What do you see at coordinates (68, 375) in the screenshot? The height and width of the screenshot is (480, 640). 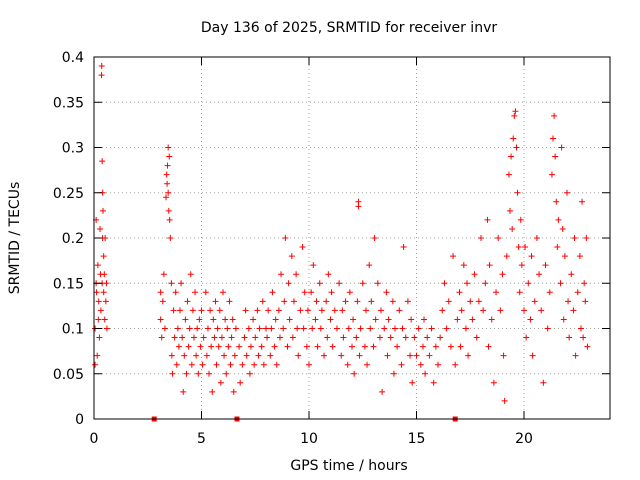 I see `y-tick-label: 0.05` at bounding box center [68, 375].